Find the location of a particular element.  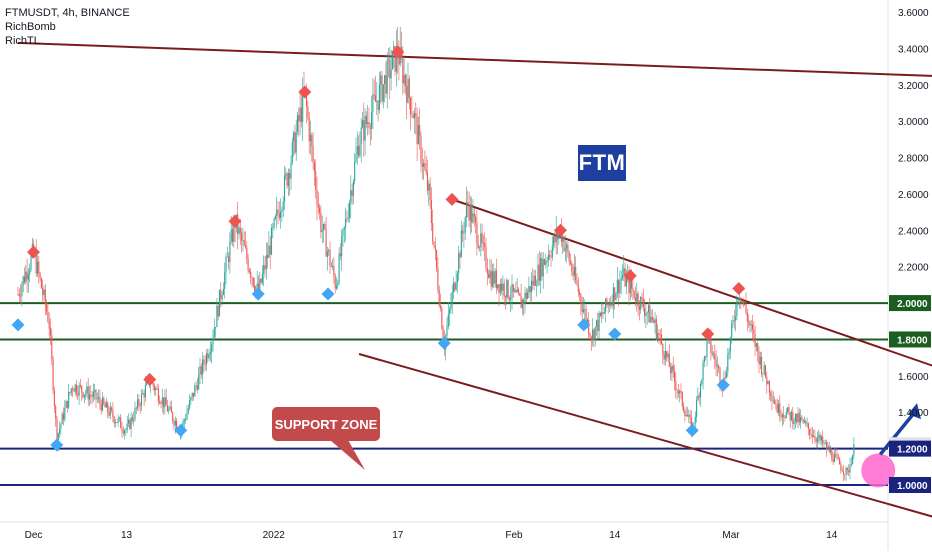

symbol-title: FTMUSDT, 4h, BINANCE is located at coordinates (67, 13).